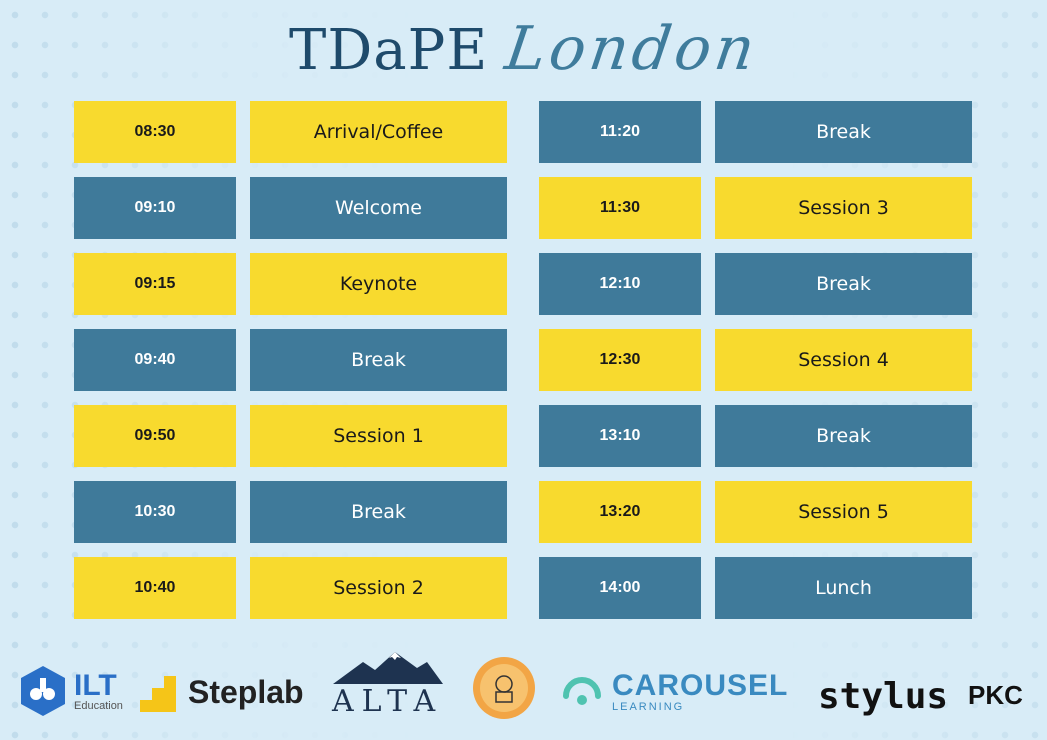  Describe the element at coordinates (632, 49) in the screenshot. I see `title-location: London` at that location.